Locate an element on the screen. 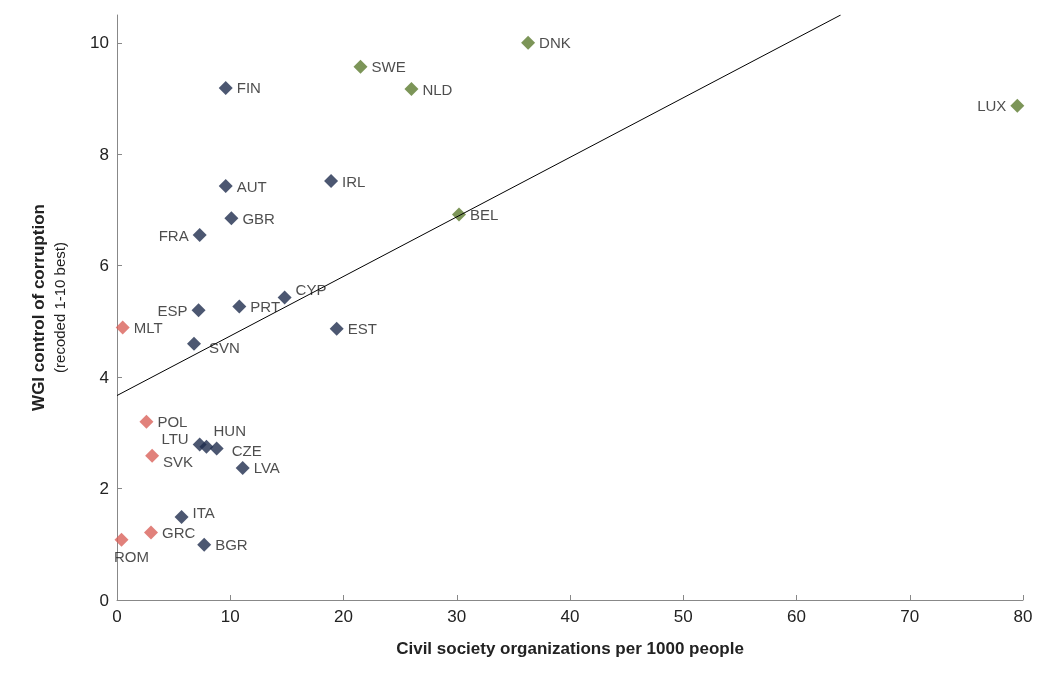  data-label: ESP is located at coordinates (172, 310).